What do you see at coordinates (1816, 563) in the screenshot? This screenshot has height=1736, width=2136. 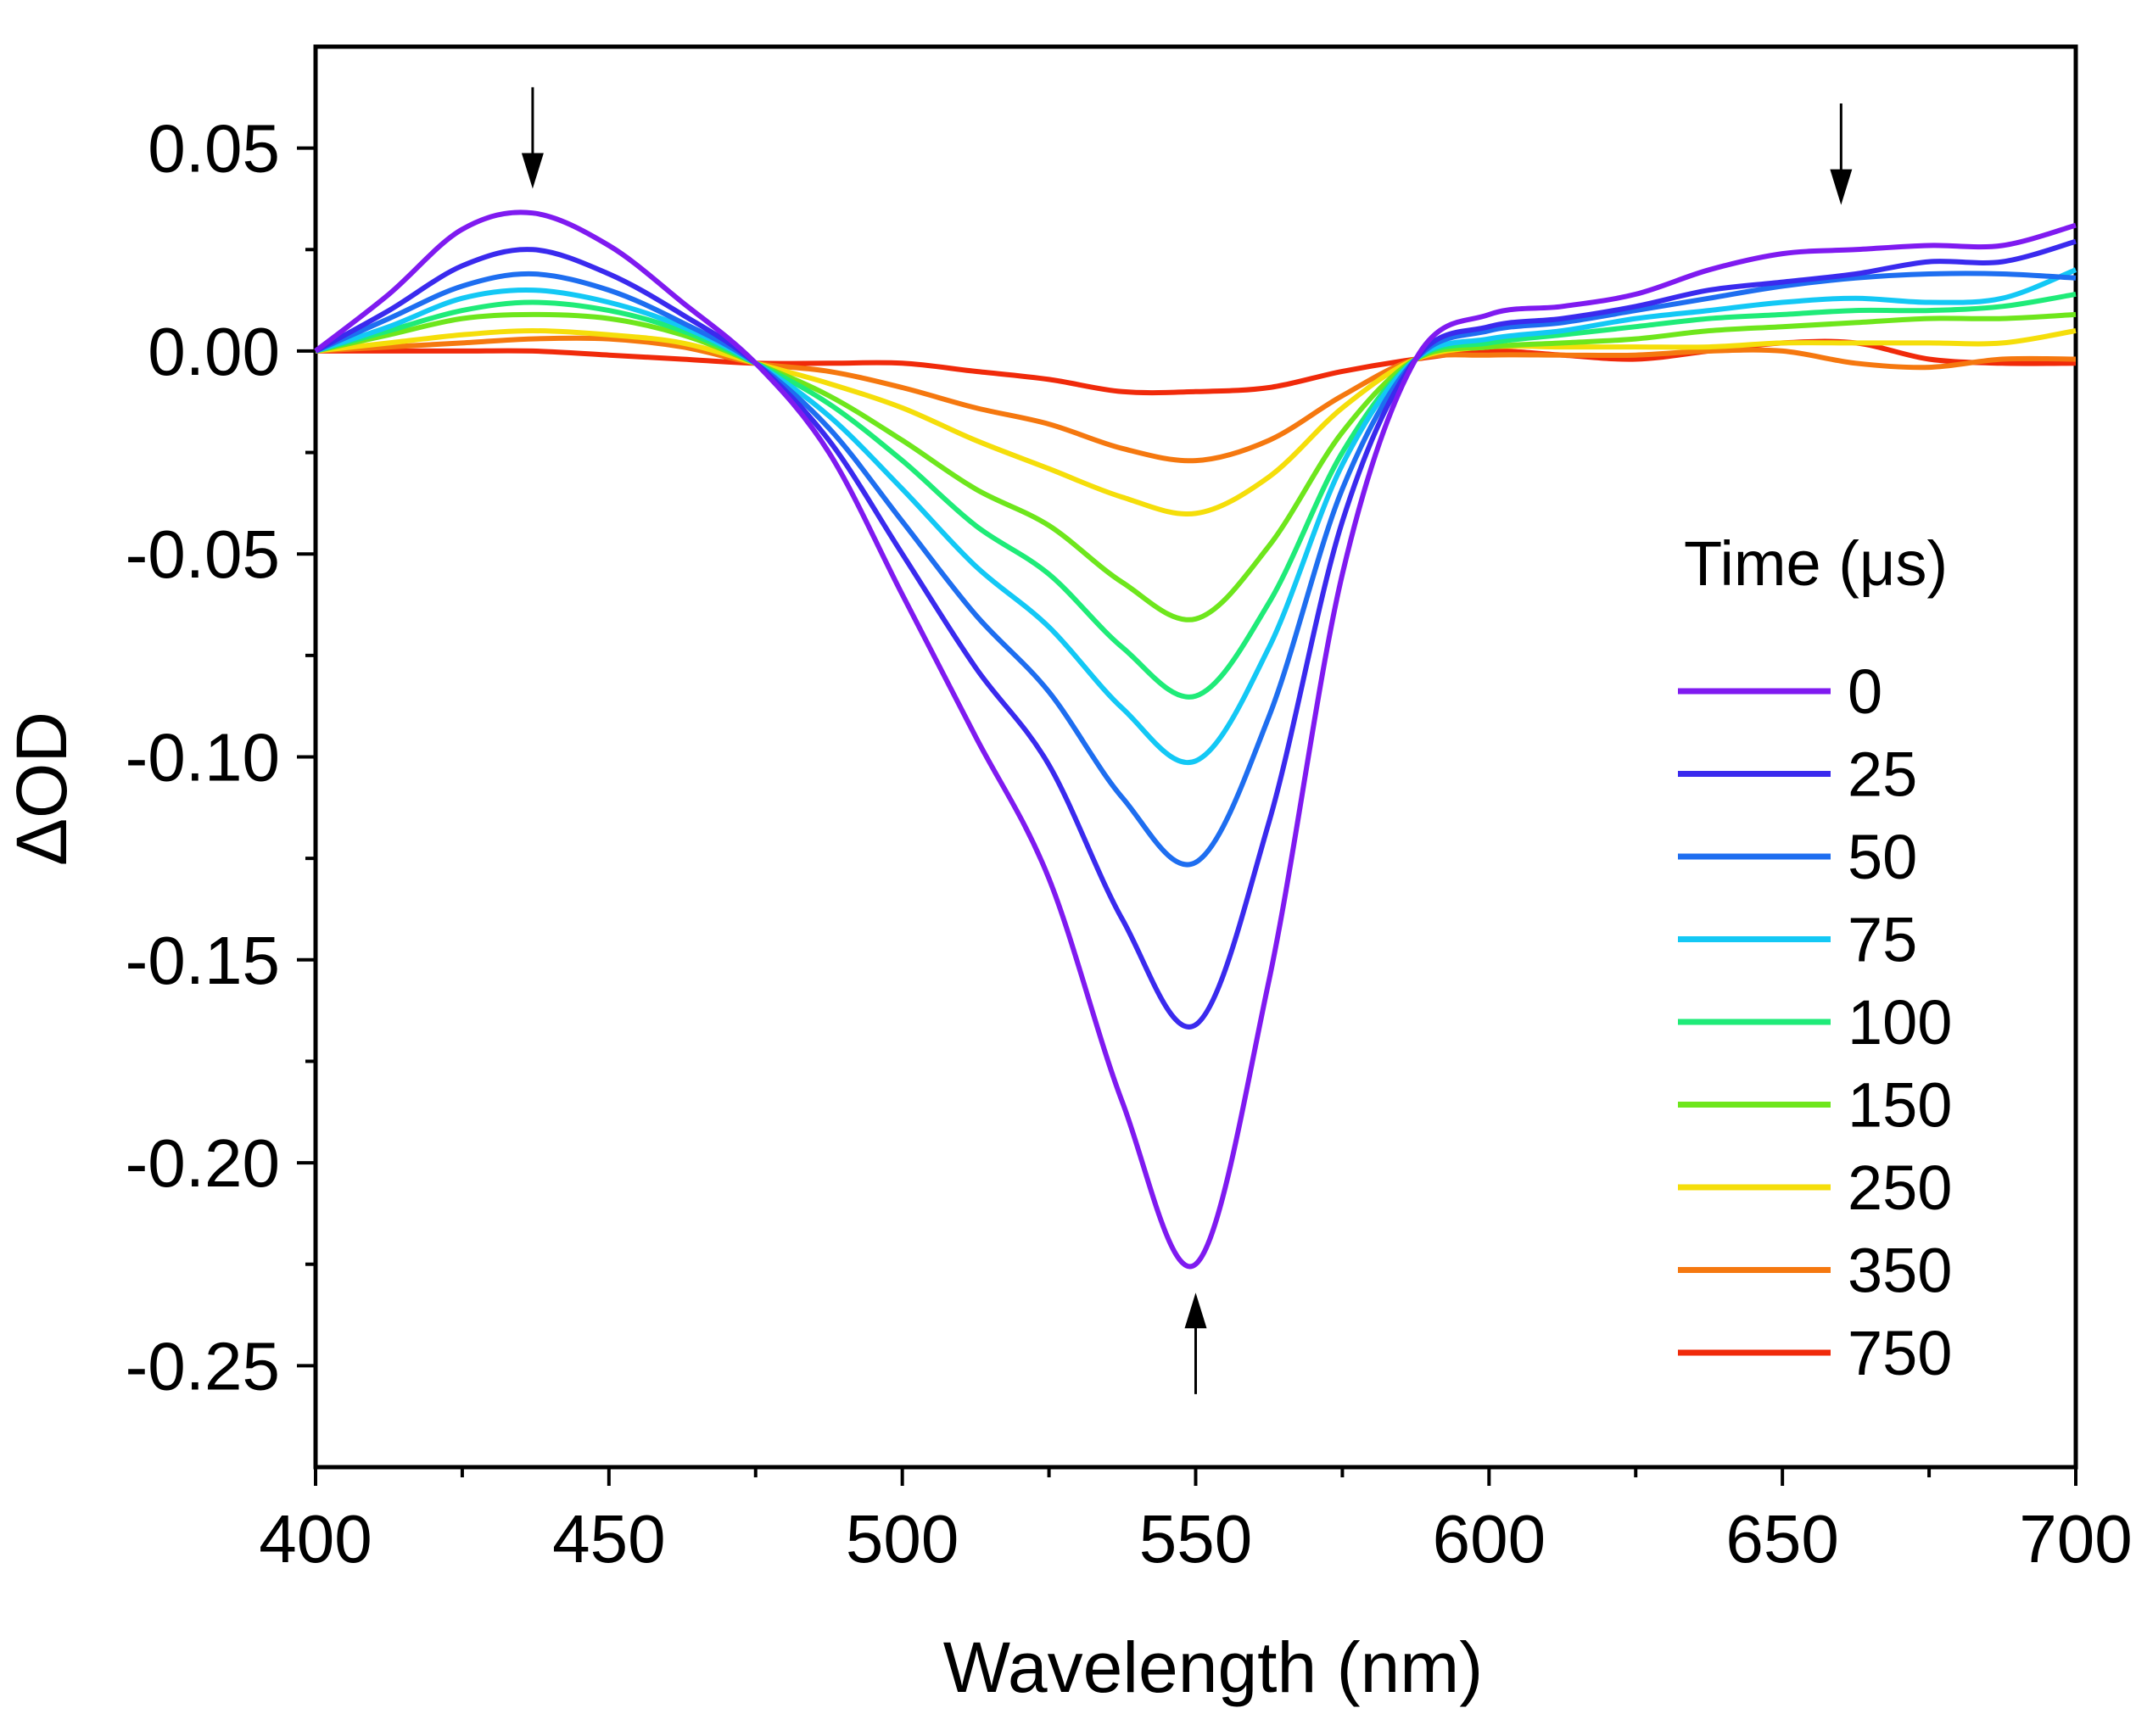 I see `legend-title: Time (μs)` at bounding box center [1816, 563].